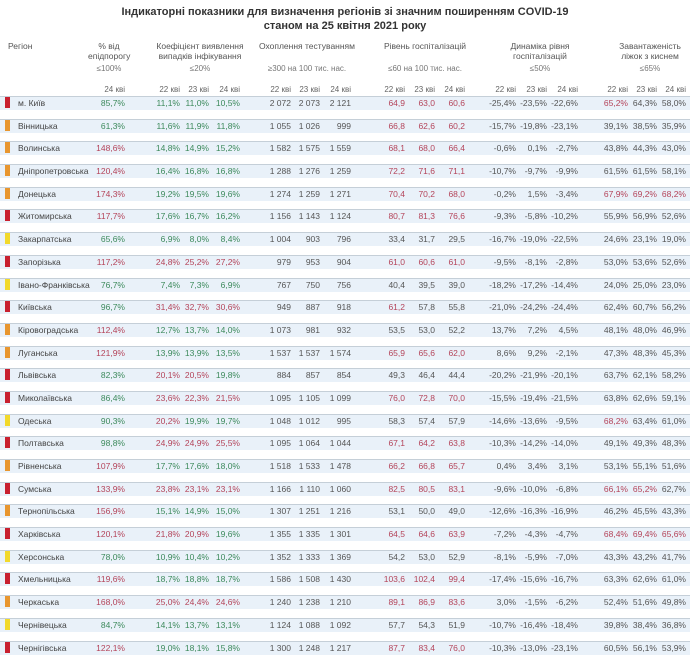 This screenshot has height=663, width=690. I want to click on cell-test: 1 044, so click(333, 443).